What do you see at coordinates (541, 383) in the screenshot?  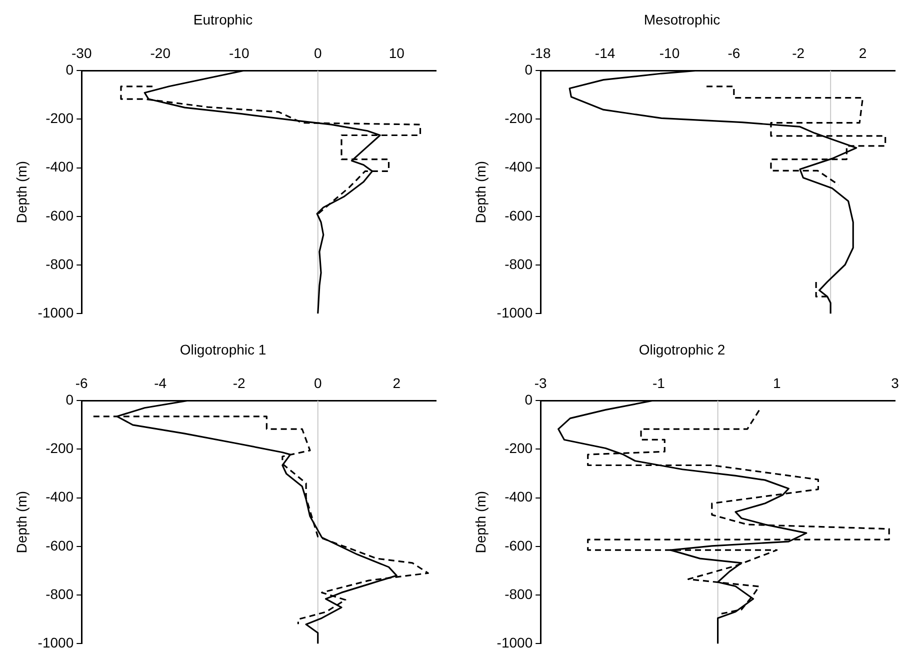 I see `x-tick-label: -3` at bounding box center [541, 383].